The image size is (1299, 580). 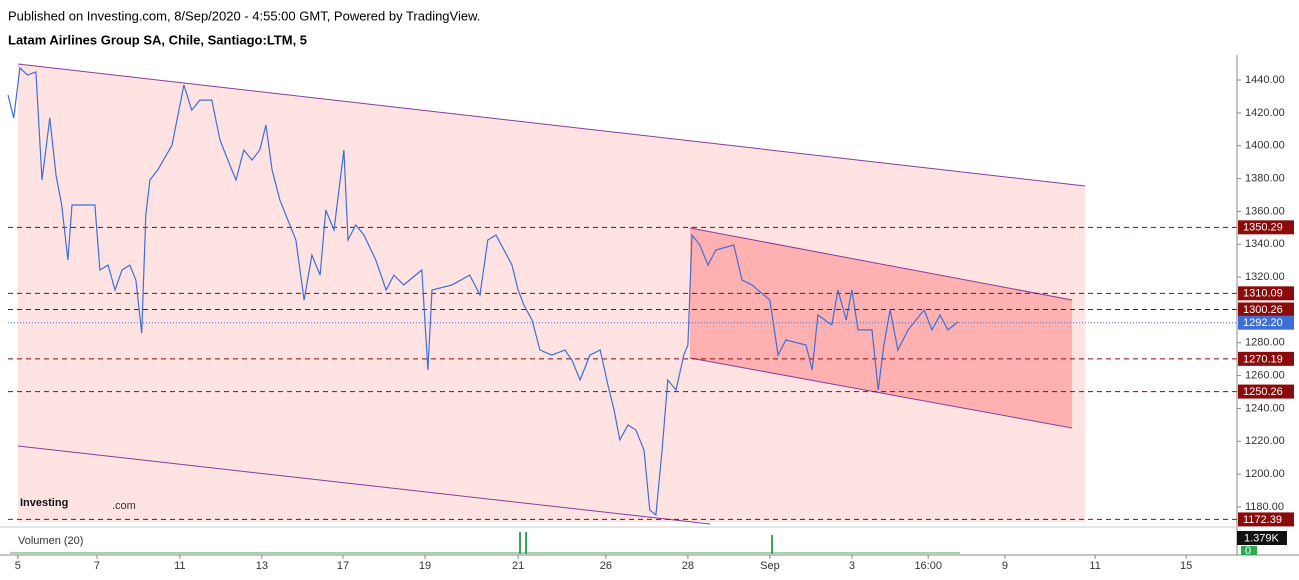 I want to click on x-tick-label: 16:00, so click(x=928, y=566).